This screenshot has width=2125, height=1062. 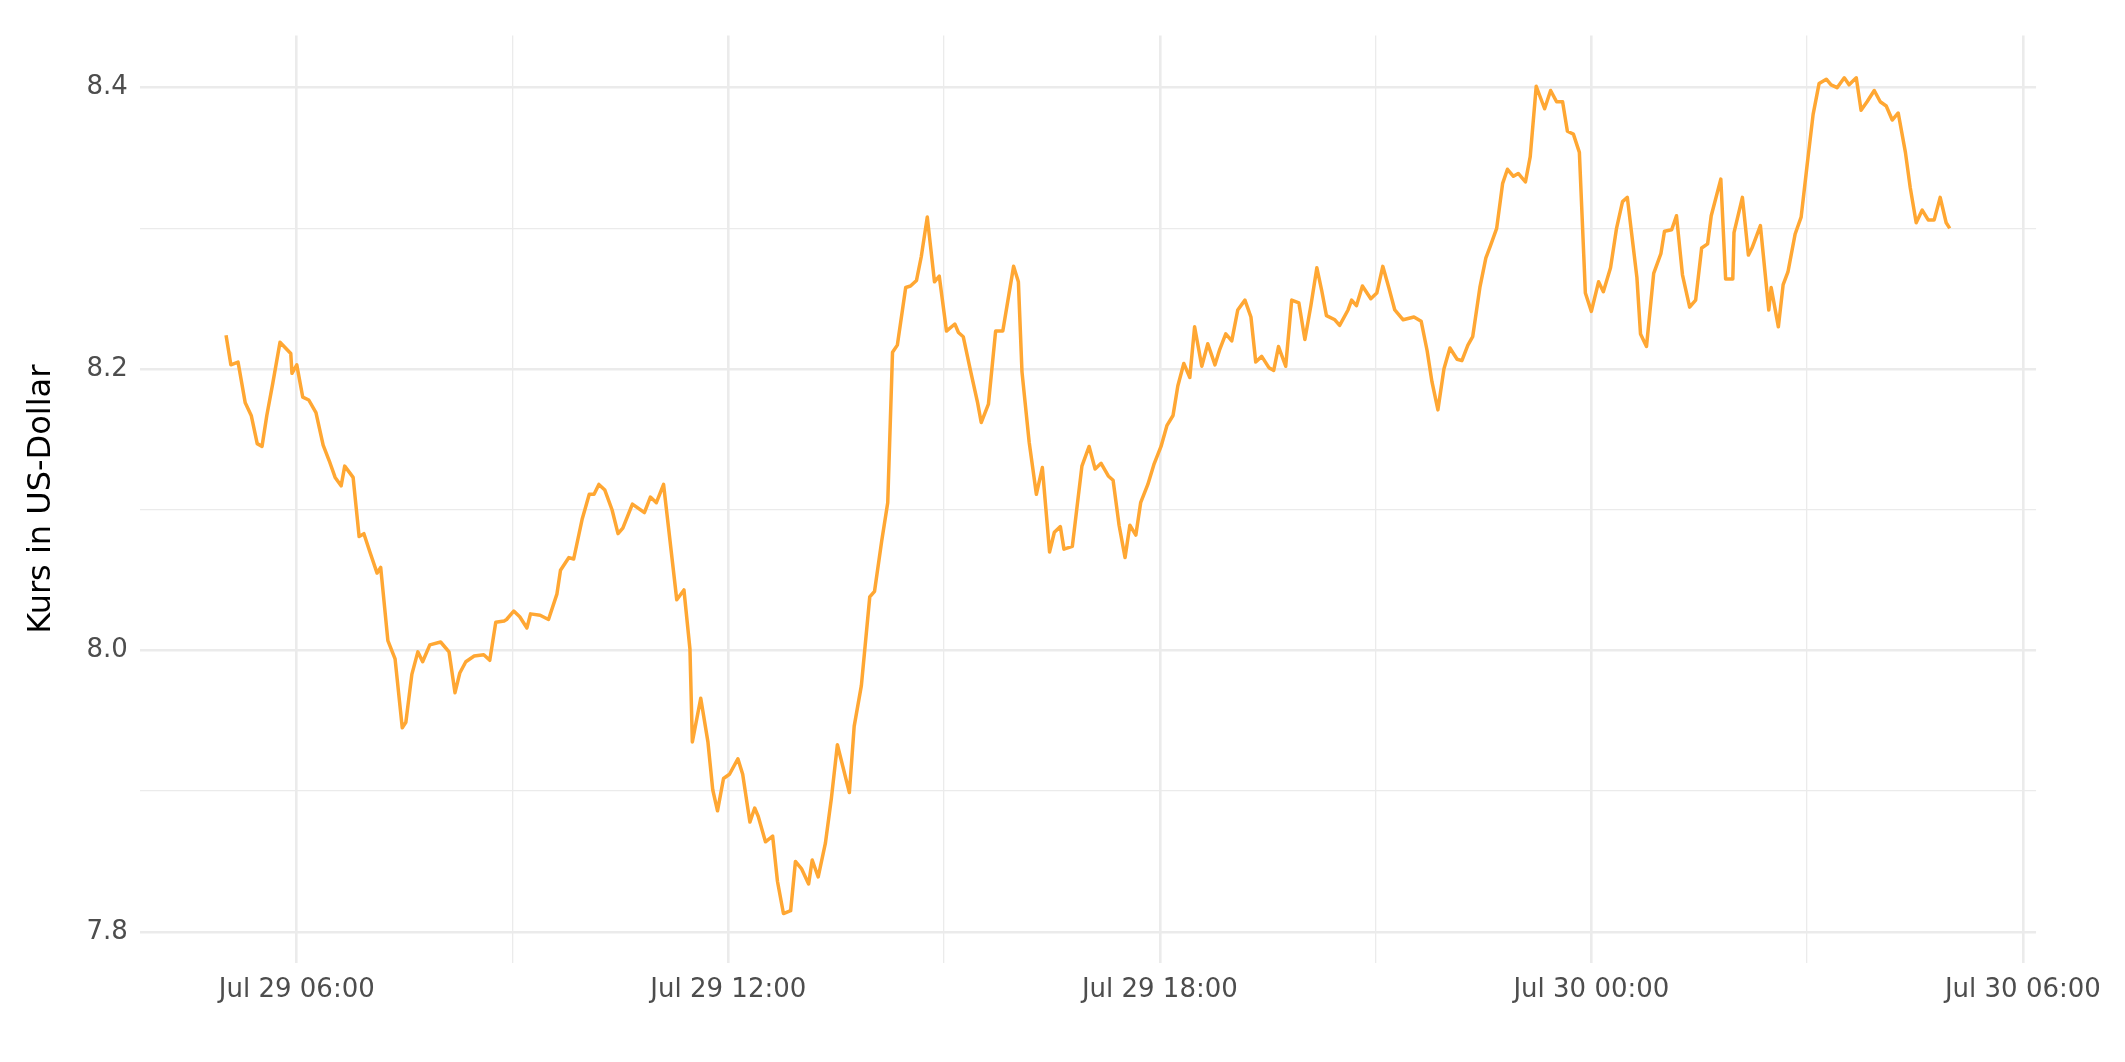 What do you see at coordinates (727, 988) in the screenshot?
I see `x-tick-label: Jul 29 12:00` at bounding box center [727, 988].